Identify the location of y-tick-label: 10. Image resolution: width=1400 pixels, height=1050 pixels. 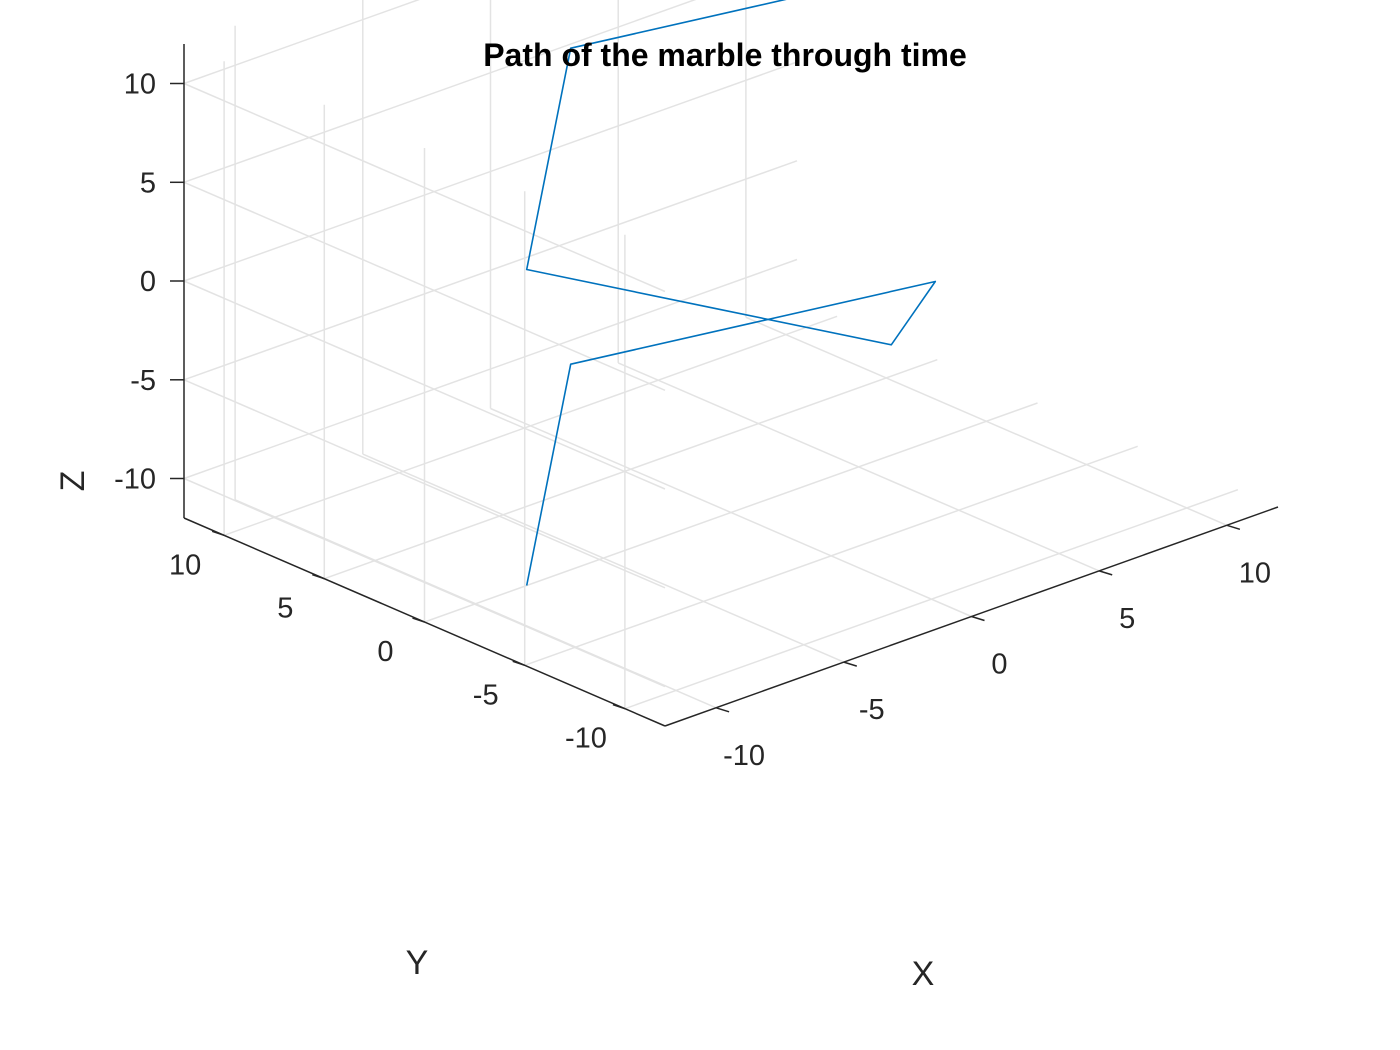
(185, 565).